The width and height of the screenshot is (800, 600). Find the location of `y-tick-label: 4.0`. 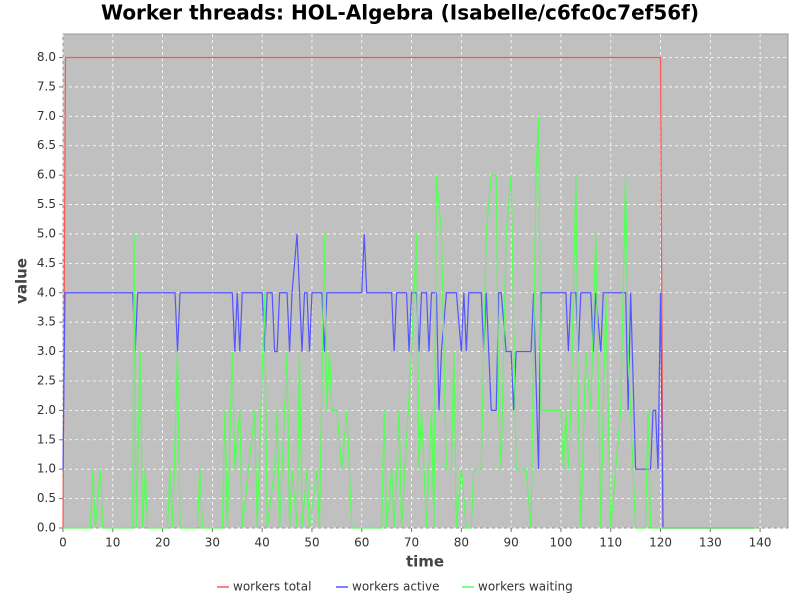

y-tick-label: 4.0 is located at coordinates (46, 292).